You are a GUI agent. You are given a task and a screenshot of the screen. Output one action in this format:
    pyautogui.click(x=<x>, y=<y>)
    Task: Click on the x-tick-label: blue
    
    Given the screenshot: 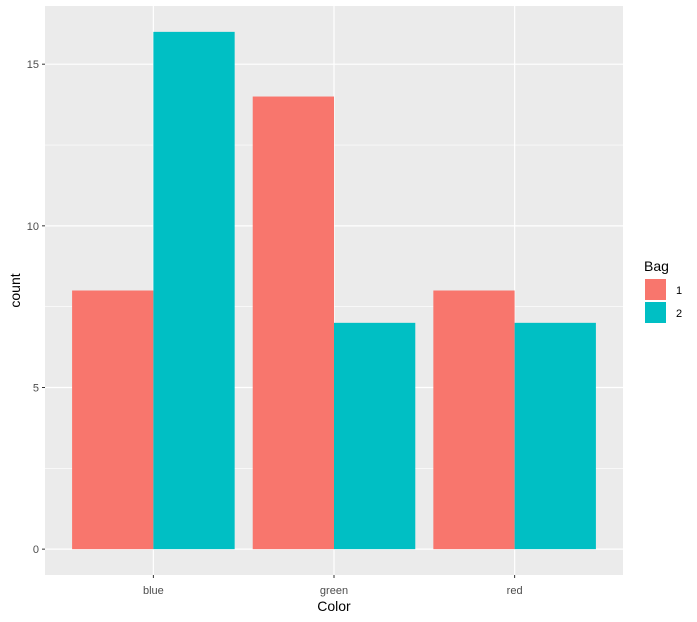 What is the action you would take?
    pyautogui.click(x=153, y=591)
    